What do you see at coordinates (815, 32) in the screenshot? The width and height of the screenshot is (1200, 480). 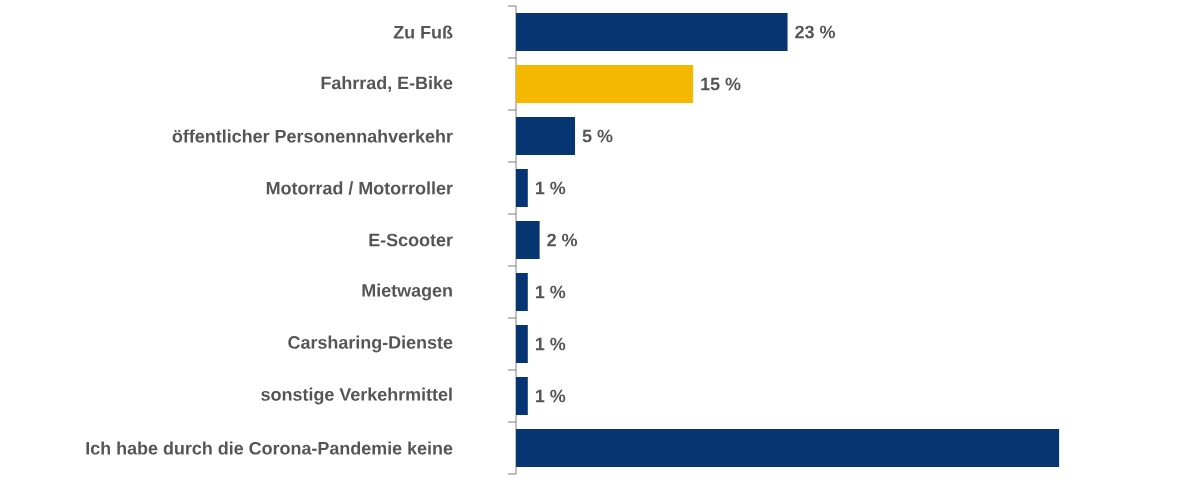 I see `data-label: 23 %` at bounding box center [815, 32].